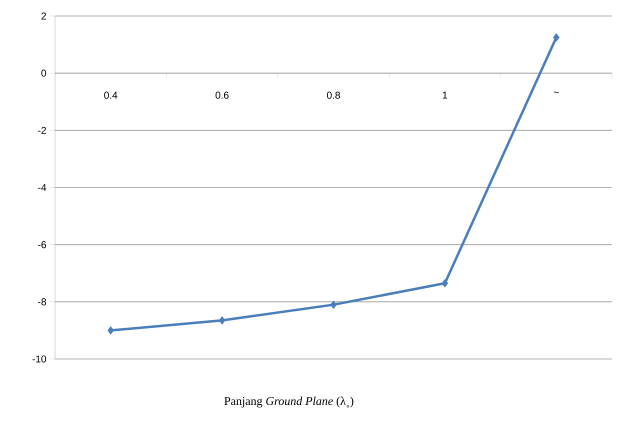 Image resolution: width=621 pixels, height=423 pixels. Describe the element at coordinates (222, 95) in the screenshot. I see `x-tick-label: 0.6` at that location.